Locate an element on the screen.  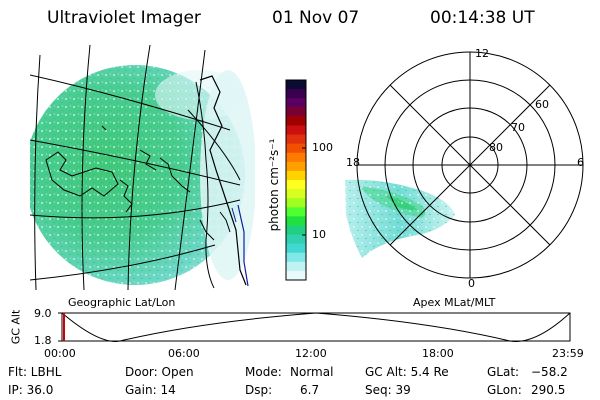
time-label: 00:14:38 UT is located at coordinates (482, 18).